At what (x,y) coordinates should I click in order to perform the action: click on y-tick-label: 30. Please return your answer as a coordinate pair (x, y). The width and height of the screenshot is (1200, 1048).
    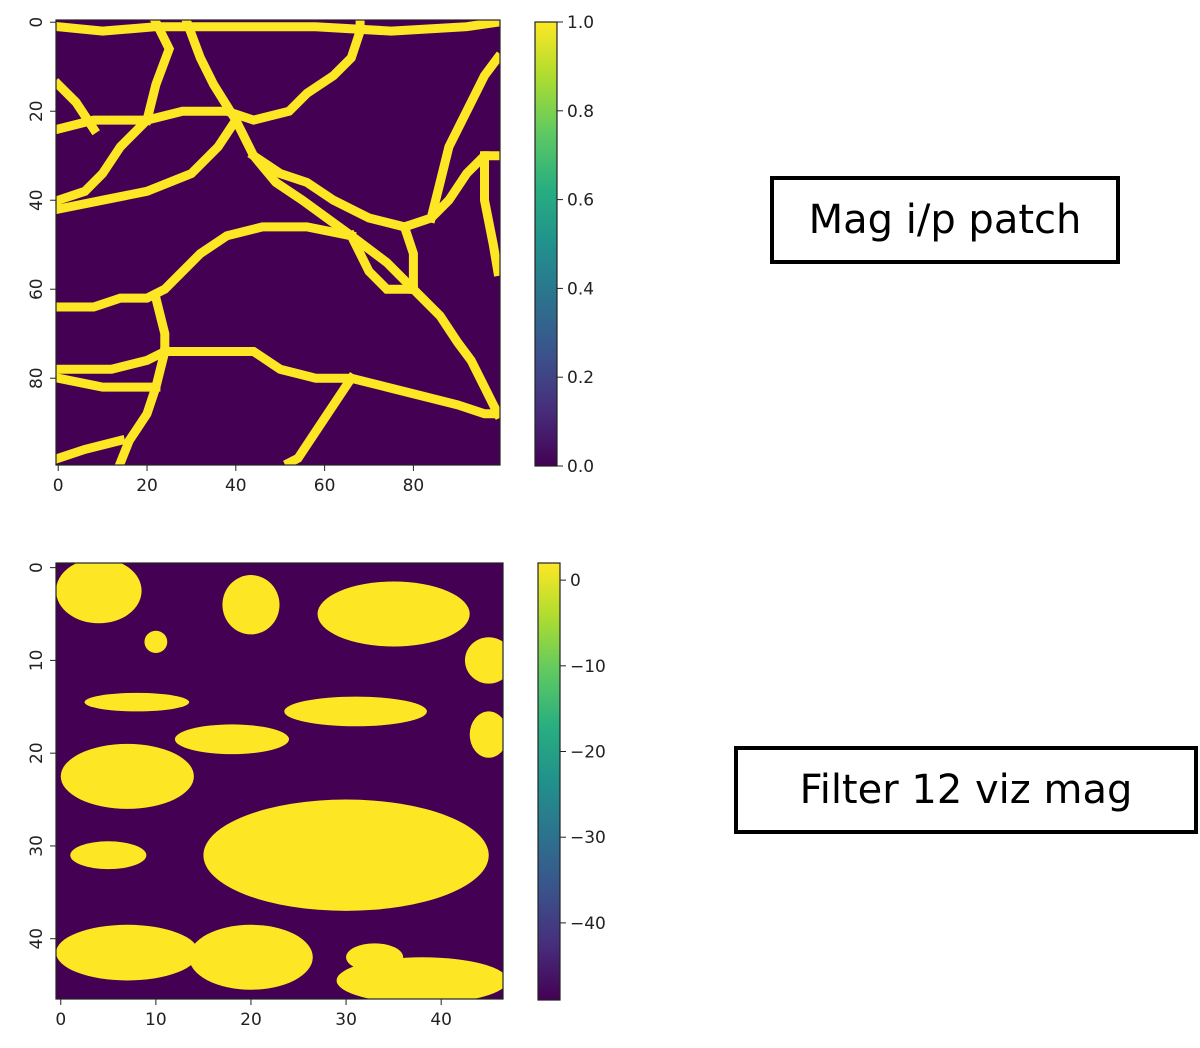
    Looking at the image, I should click on (37, 846).